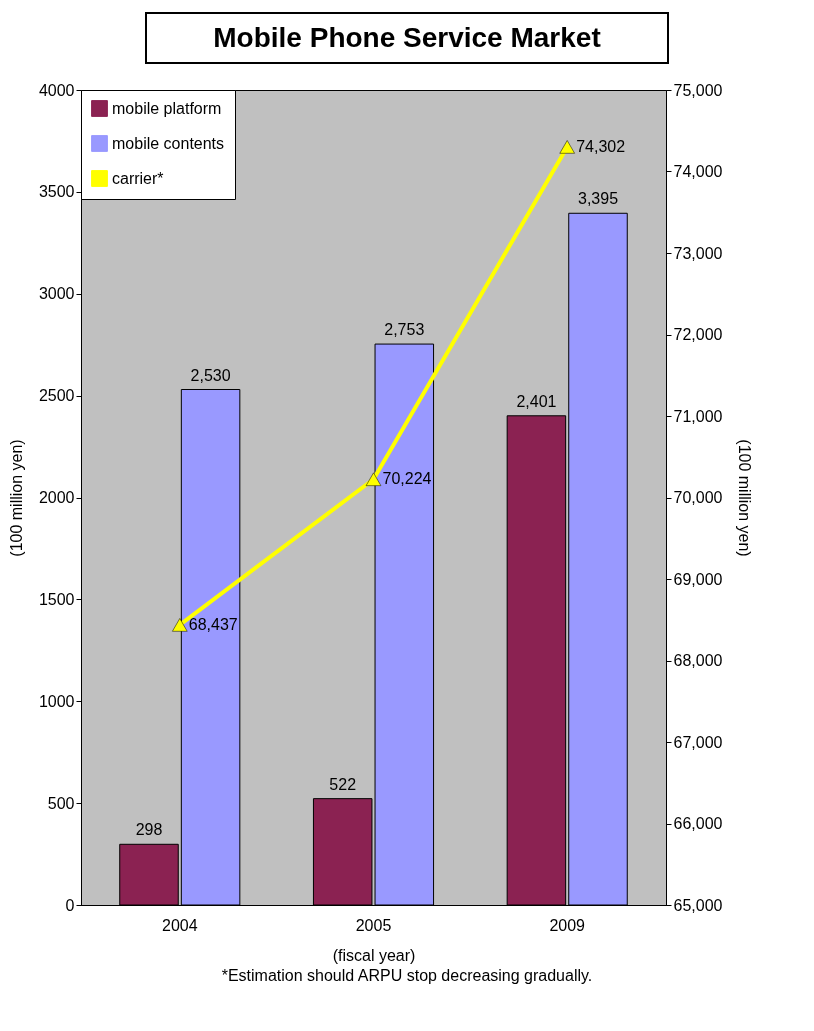  Describe the element at coordinates (698, 497) in the screenshot. I see `y2-tick-label: 70,000` at that location.